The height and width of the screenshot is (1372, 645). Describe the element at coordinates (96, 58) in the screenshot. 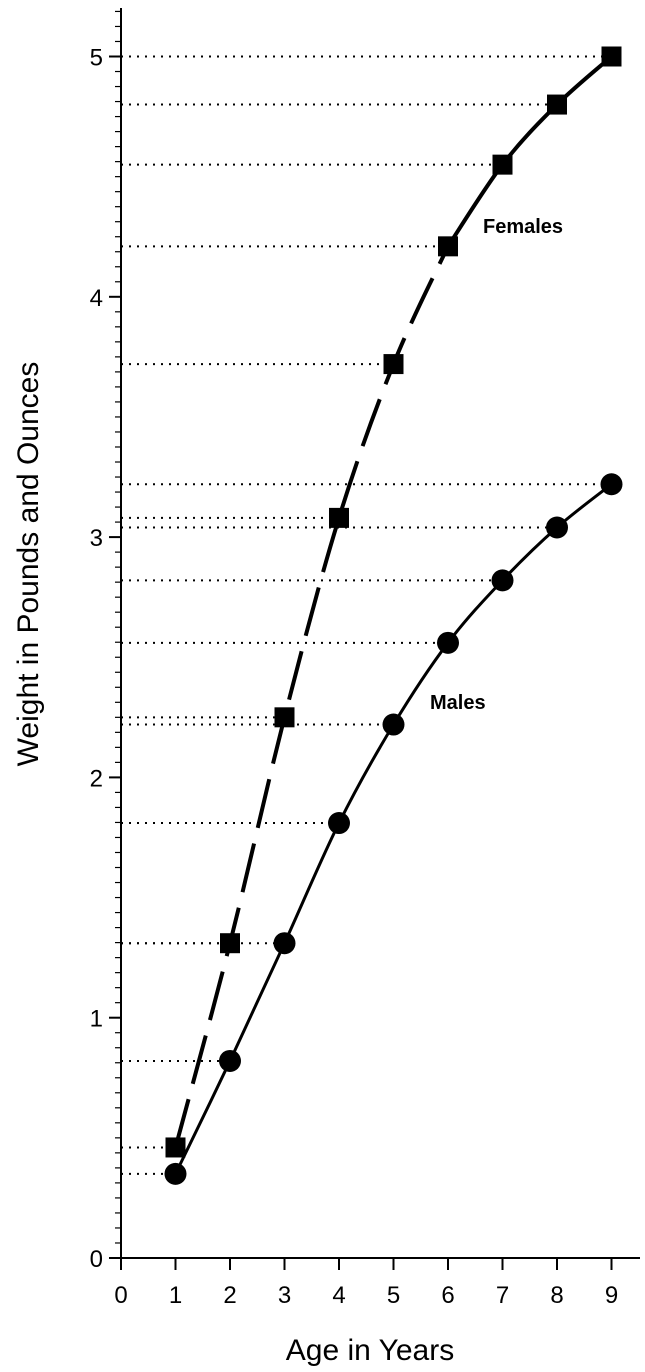

I see `y-tick-label: 5` at that location.